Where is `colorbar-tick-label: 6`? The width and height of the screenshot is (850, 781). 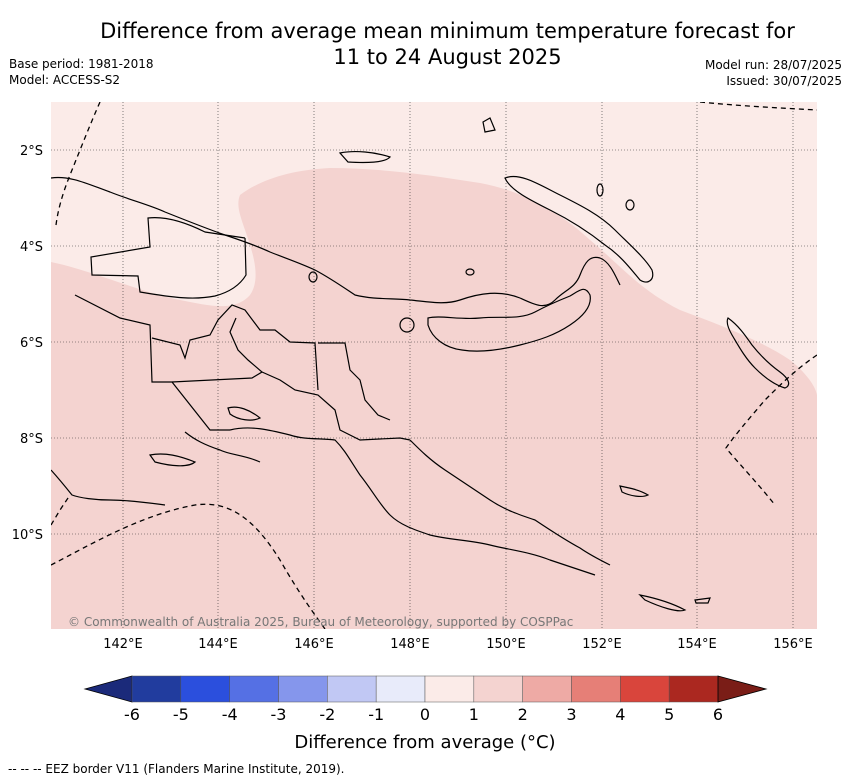
colorbar-tick-label: 6 is located at coordinates (718, 714).